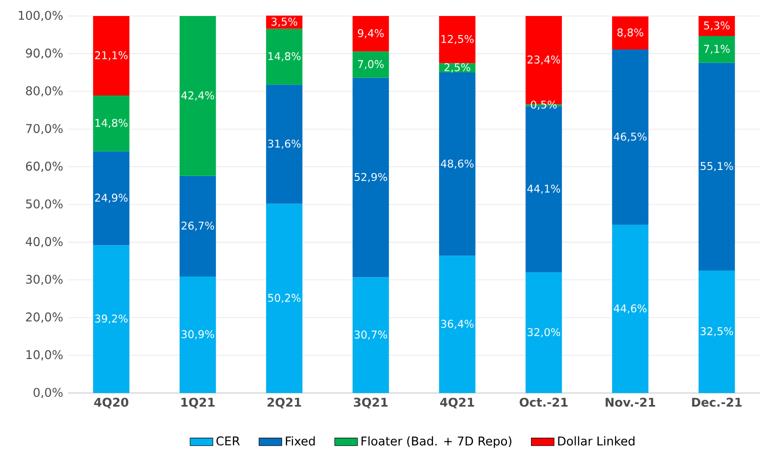 The width and height of the screenshot is (769, 449). I want to click on data-label: 30,7%, so click(371, 335).